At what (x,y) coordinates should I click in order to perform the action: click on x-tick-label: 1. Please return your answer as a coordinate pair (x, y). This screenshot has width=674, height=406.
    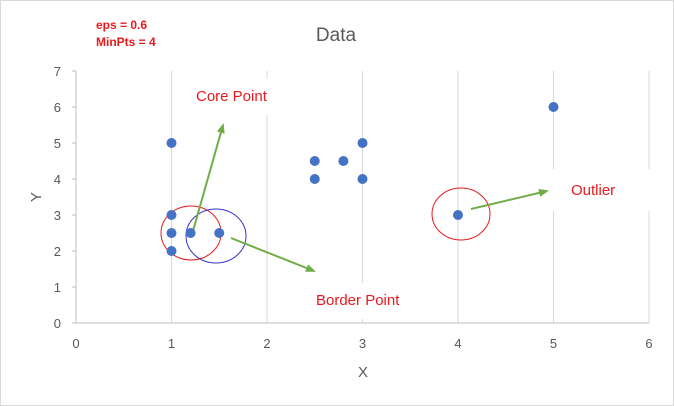
    Looking at the image, I should click on (171, 343).